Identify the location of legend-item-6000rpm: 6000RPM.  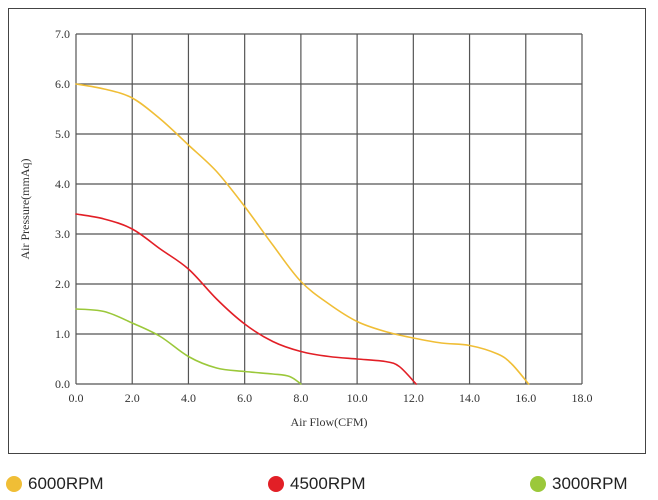
(55, 484).